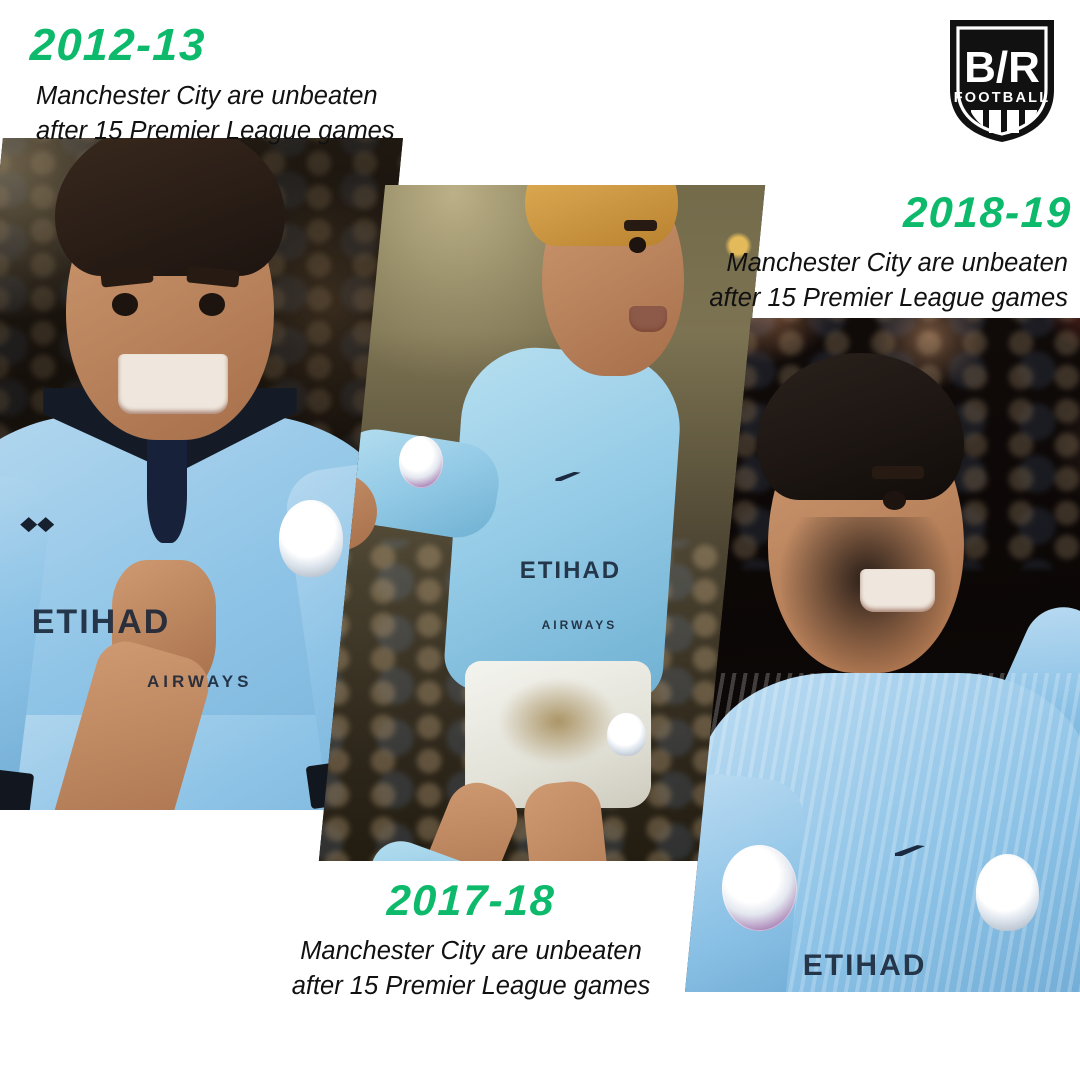  What do you see at coordinates (118, 44) in the screenshot?
I see `year-heading-2012-13: 2012-13` at bounding box center [118, 44].